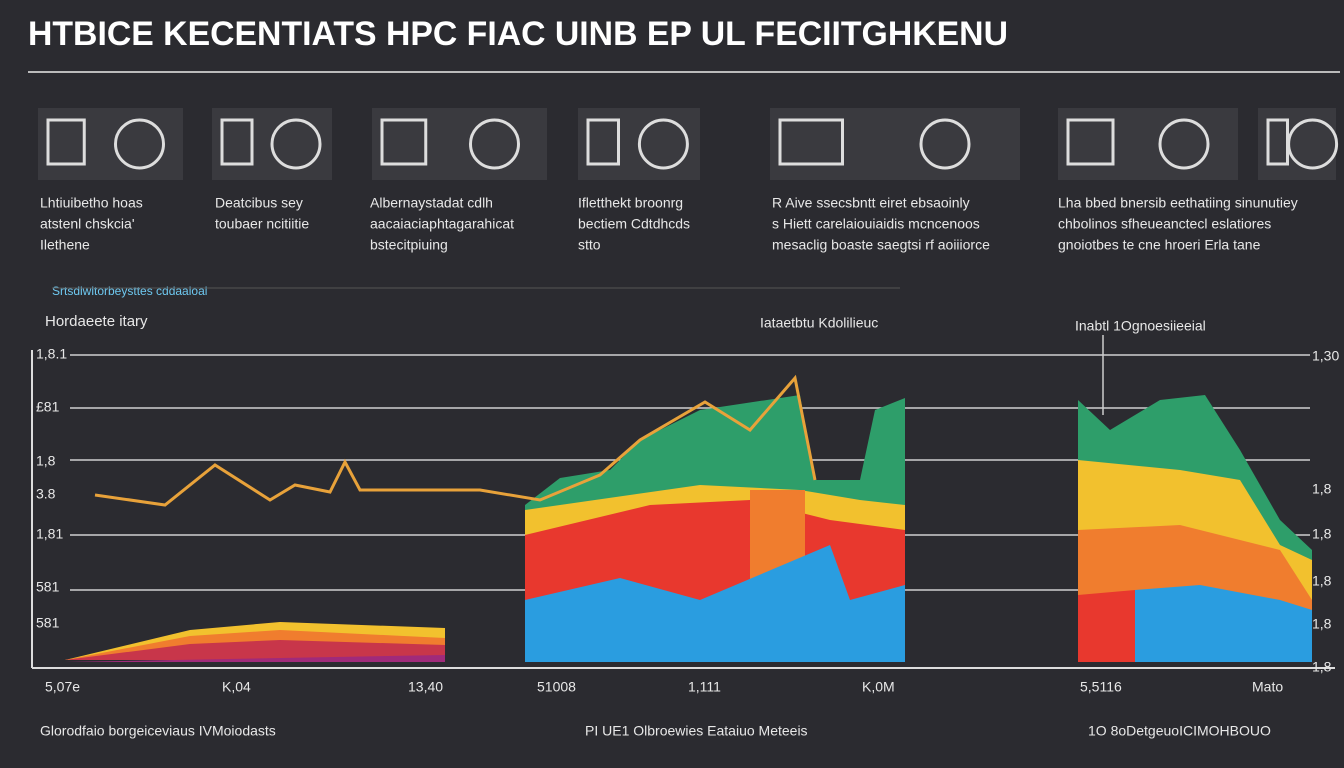 Image resolution: width=1344 pixels, height=768 pixels. I want to click on x-label: K,04, so click(236, 687).